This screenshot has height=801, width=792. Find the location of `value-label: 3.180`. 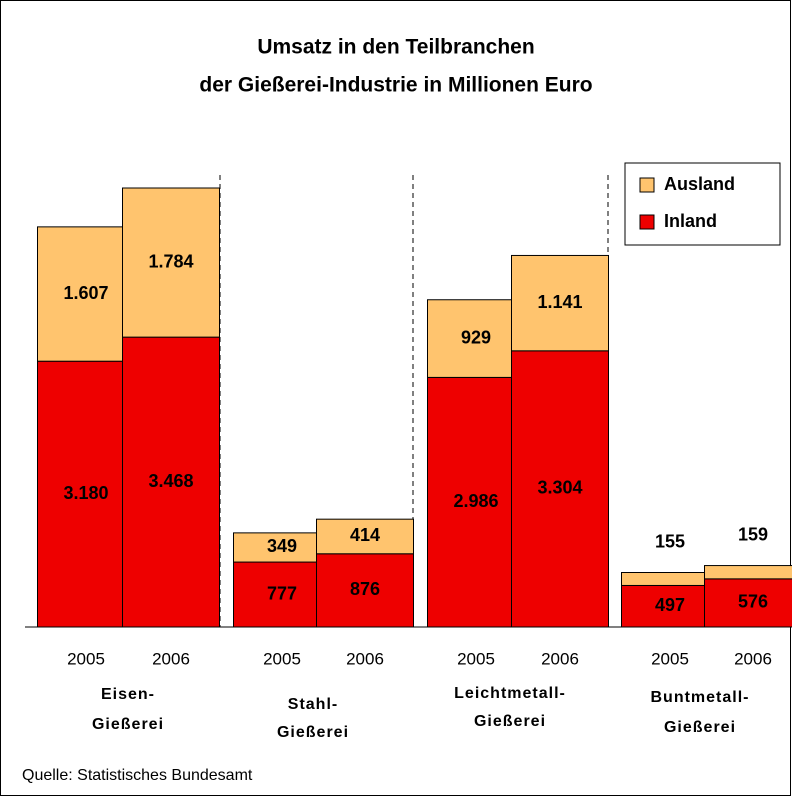

value-label: 3.180 is located at coordinates (85, 493).